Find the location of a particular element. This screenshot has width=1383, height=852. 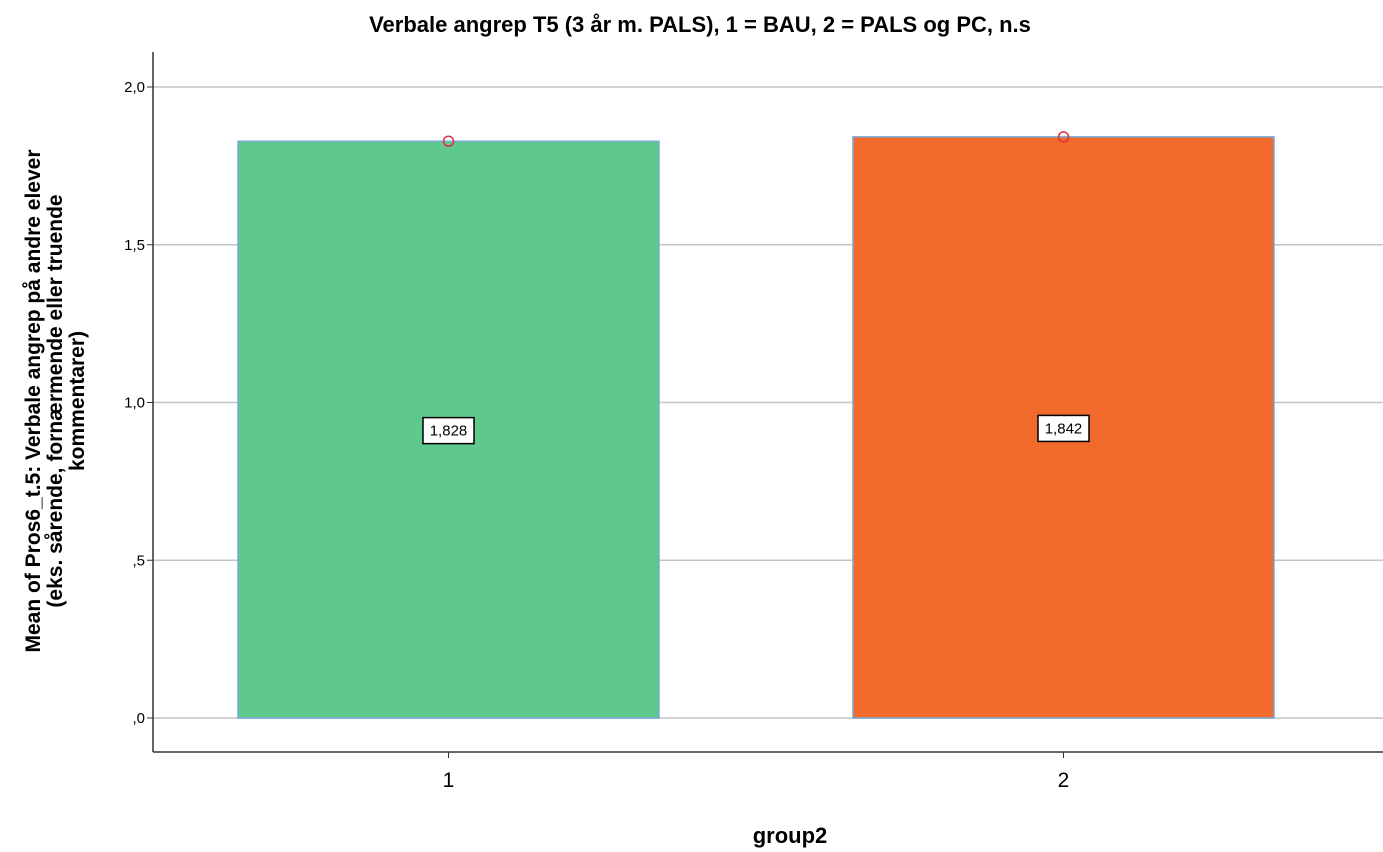

y-axis-title-line-2: (eks. sårende, fornærmende eller truende is located at coordinates (55, 400).